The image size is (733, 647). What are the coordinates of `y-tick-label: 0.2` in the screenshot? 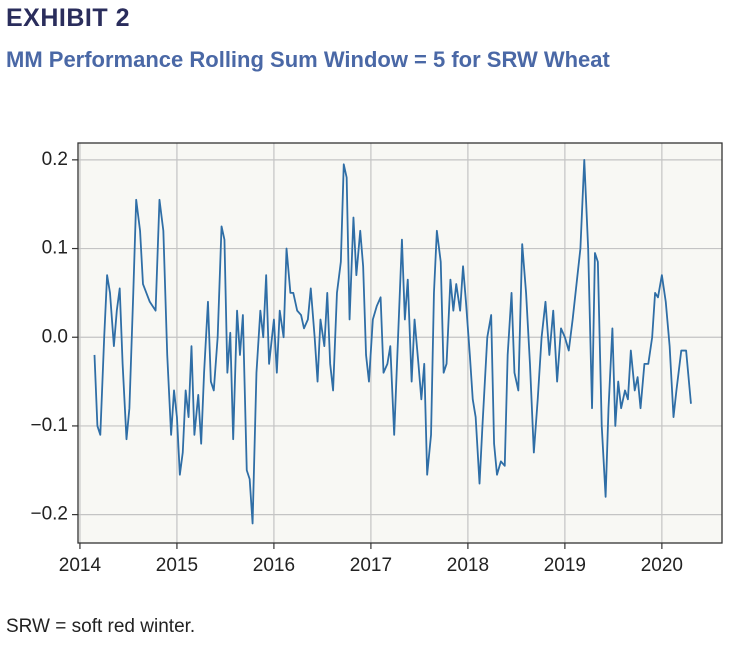 It's located at (55, 159).